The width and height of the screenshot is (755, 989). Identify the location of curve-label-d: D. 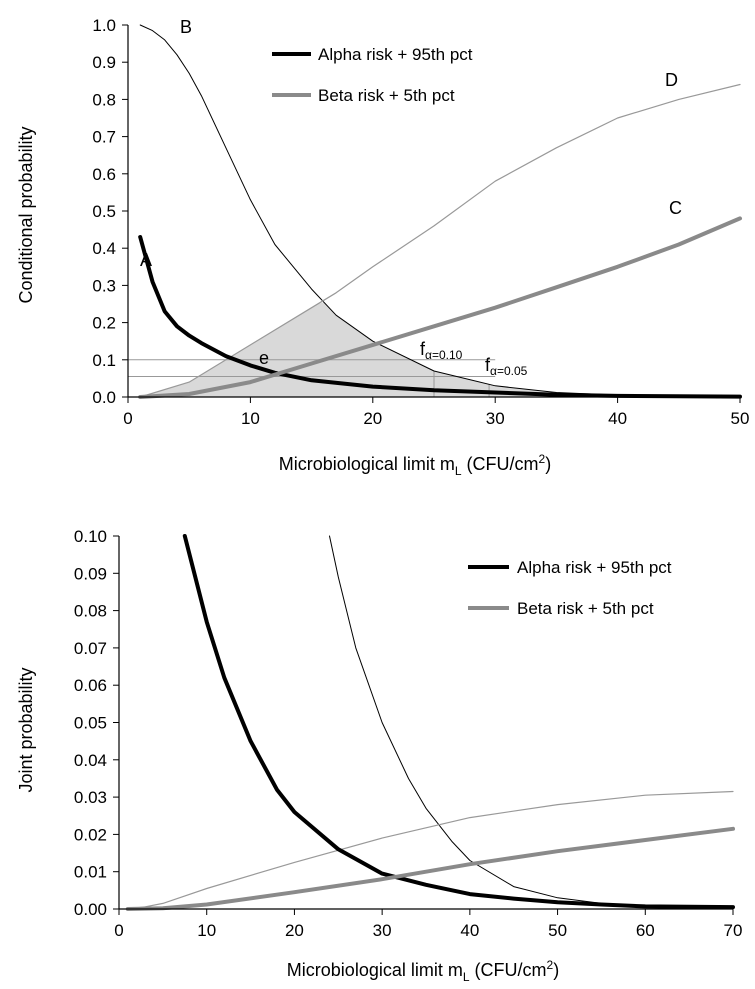
(671, 80).